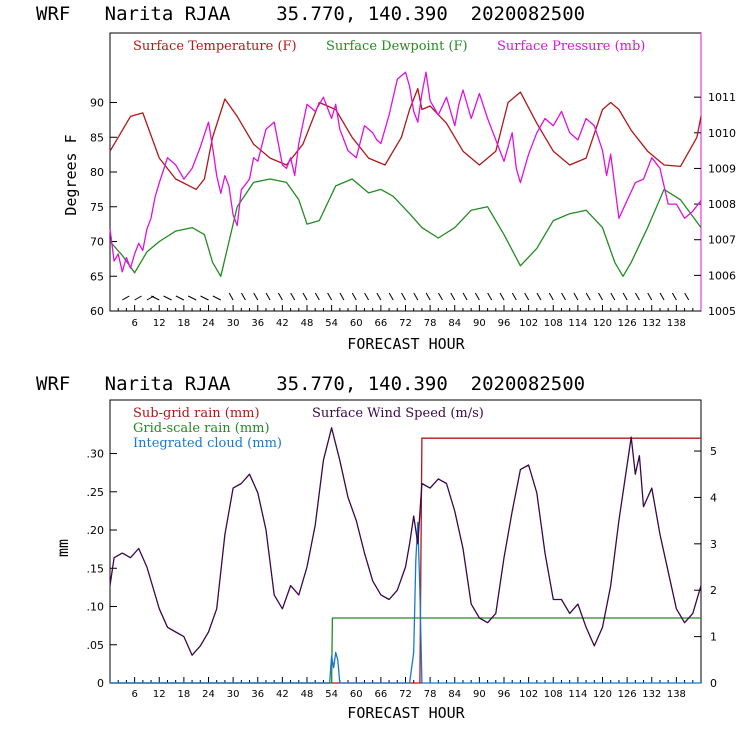 The width and height of the screenshot is (740, 740). What do you see at coordinates (282, 694) in the screenshot?
I see `x-tick-label: 42` at bounding box center [282, 694].